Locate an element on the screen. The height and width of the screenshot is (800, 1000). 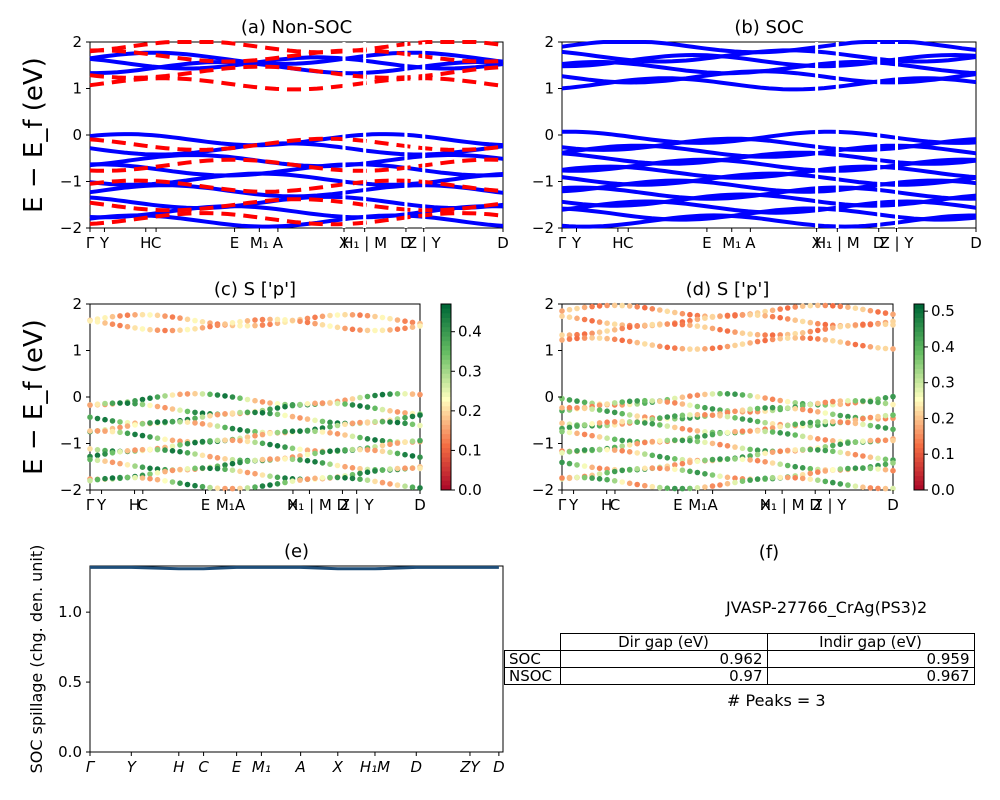
panel-c-xtick-label: H₁ | M is located at coordinates (309, 505).